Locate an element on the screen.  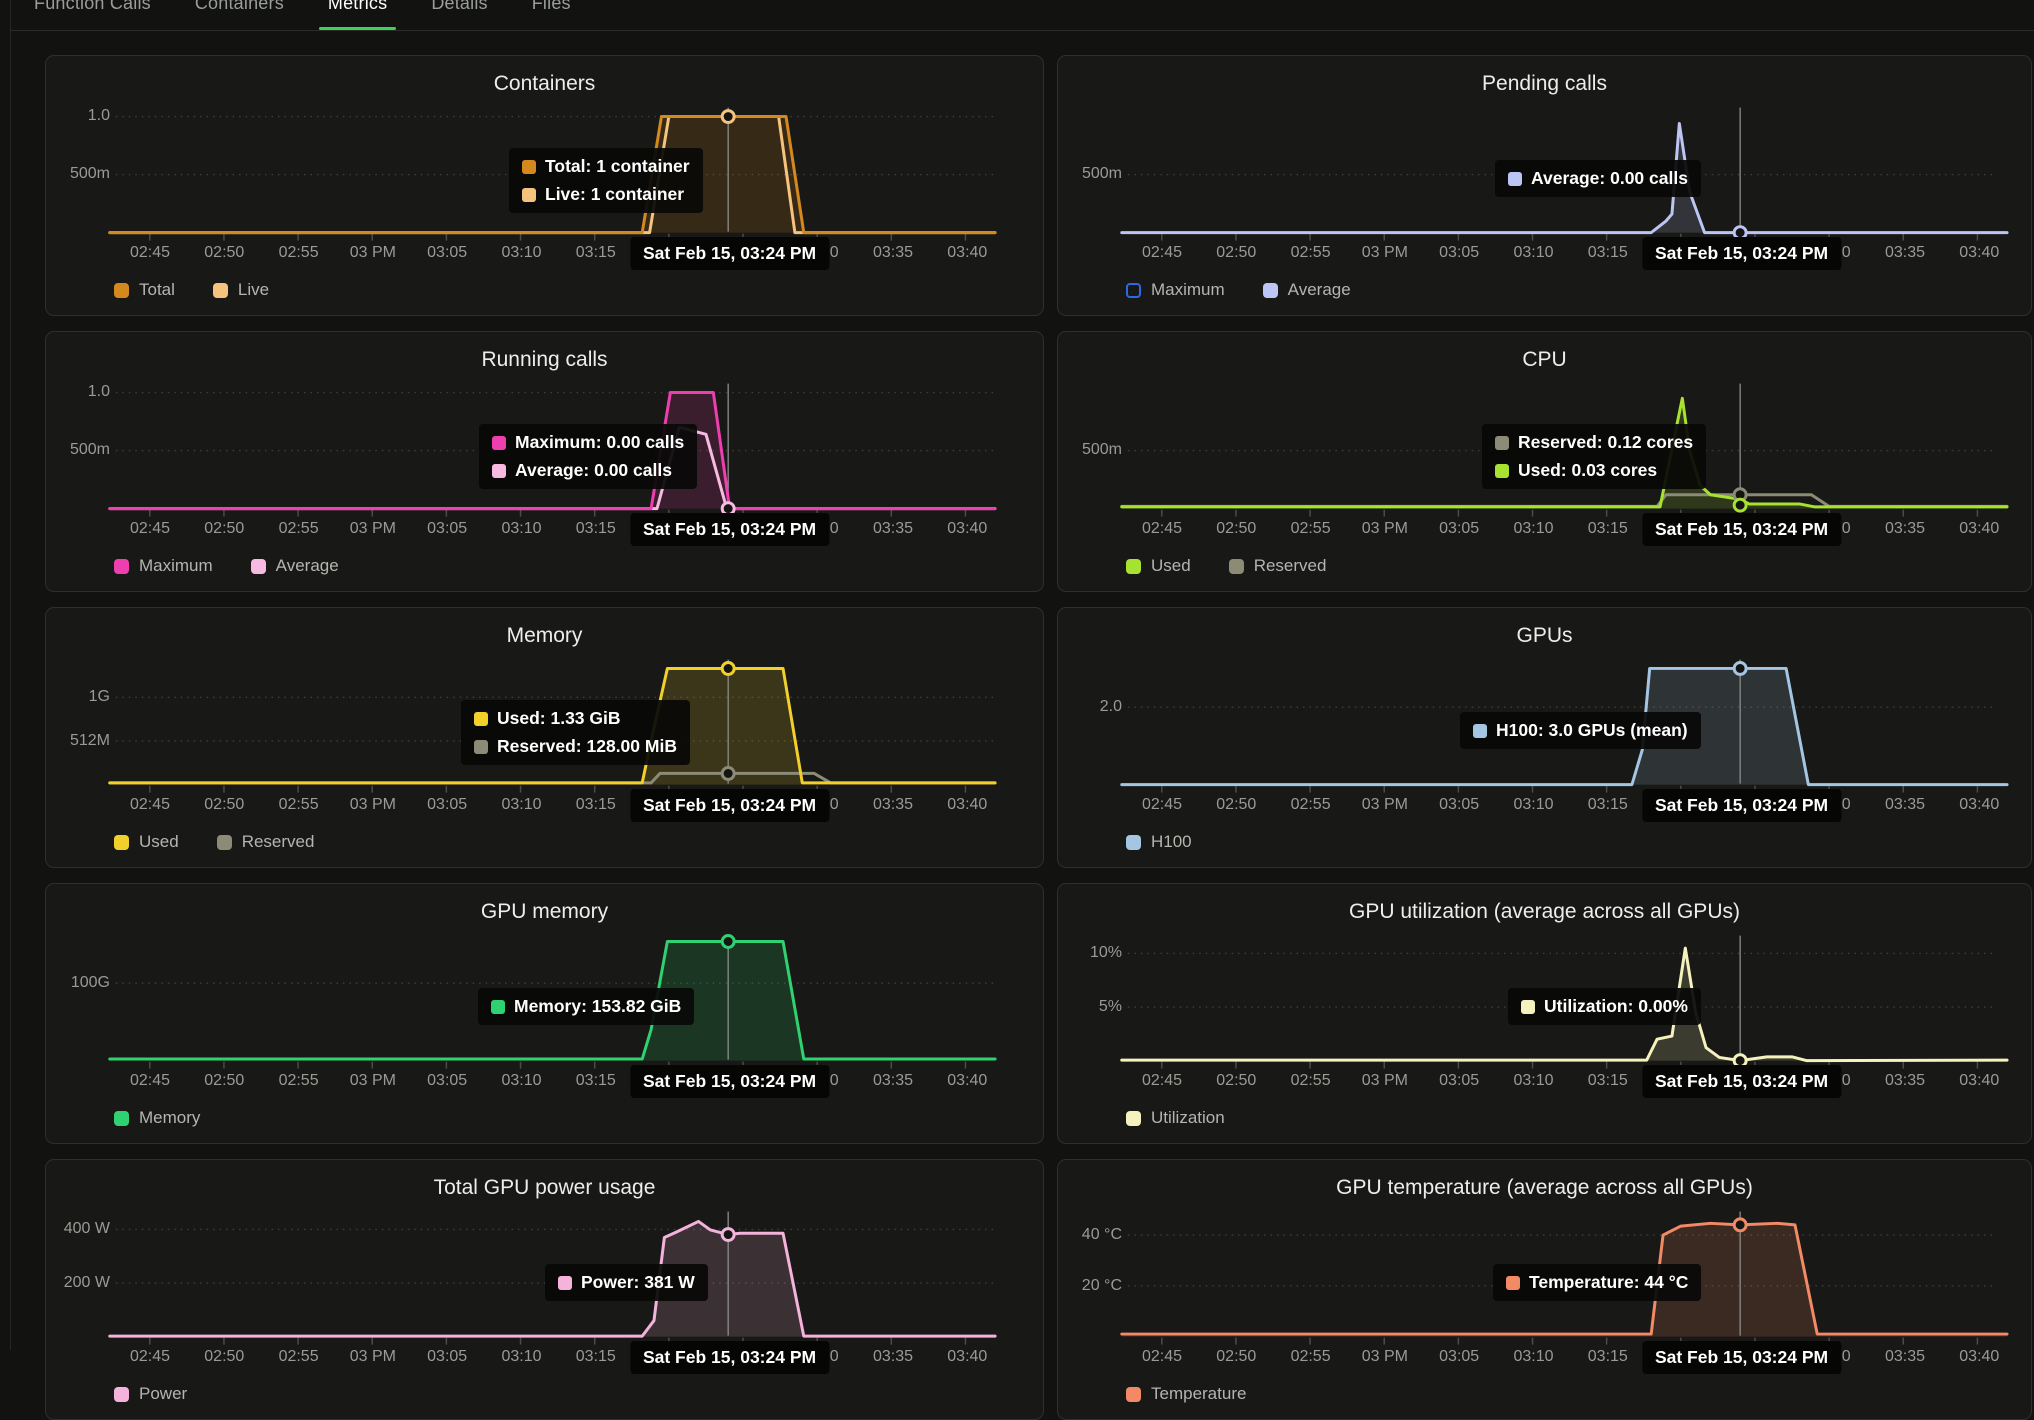
legend-label: Memory is located at coordinates (170, 1117).